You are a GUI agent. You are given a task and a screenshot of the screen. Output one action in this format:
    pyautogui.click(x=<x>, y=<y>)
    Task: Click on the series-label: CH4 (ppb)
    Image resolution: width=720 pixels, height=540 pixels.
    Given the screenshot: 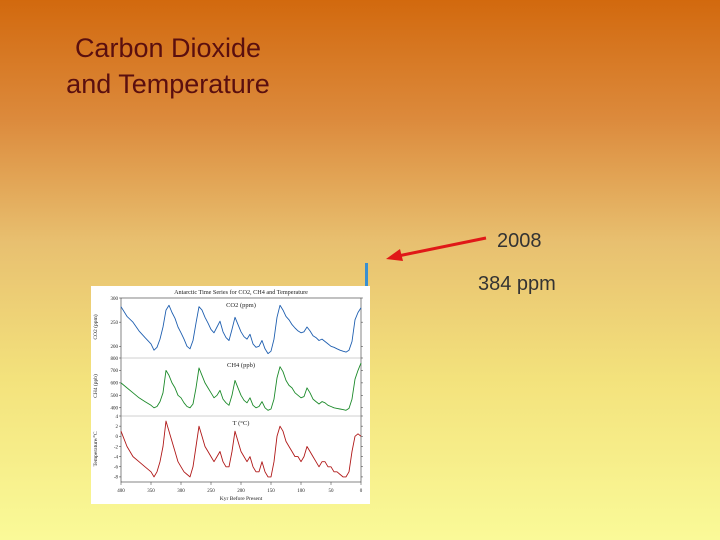 What is the action you would take?
    pyautogui.click(x=241, y=365)
    